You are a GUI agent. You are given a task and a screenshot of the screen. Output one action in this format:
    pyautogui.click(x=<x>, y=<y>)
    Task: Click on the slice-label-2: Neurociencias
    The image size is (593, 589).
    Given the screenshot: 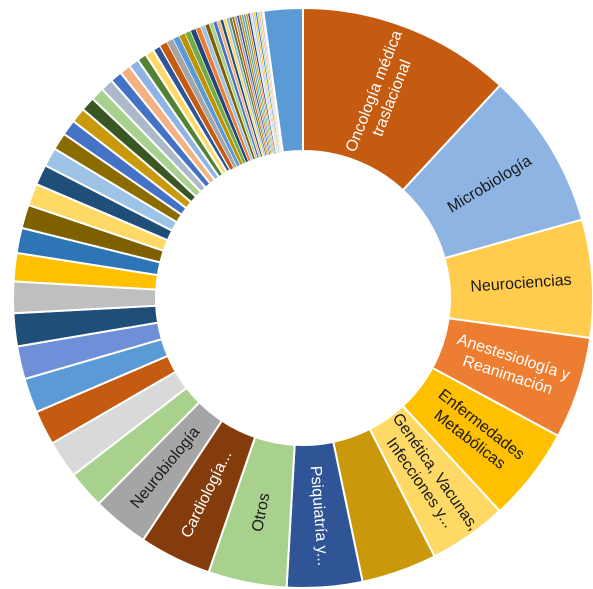 What is the action you would take?
    pyautogui.click(x=521, y=284)
    